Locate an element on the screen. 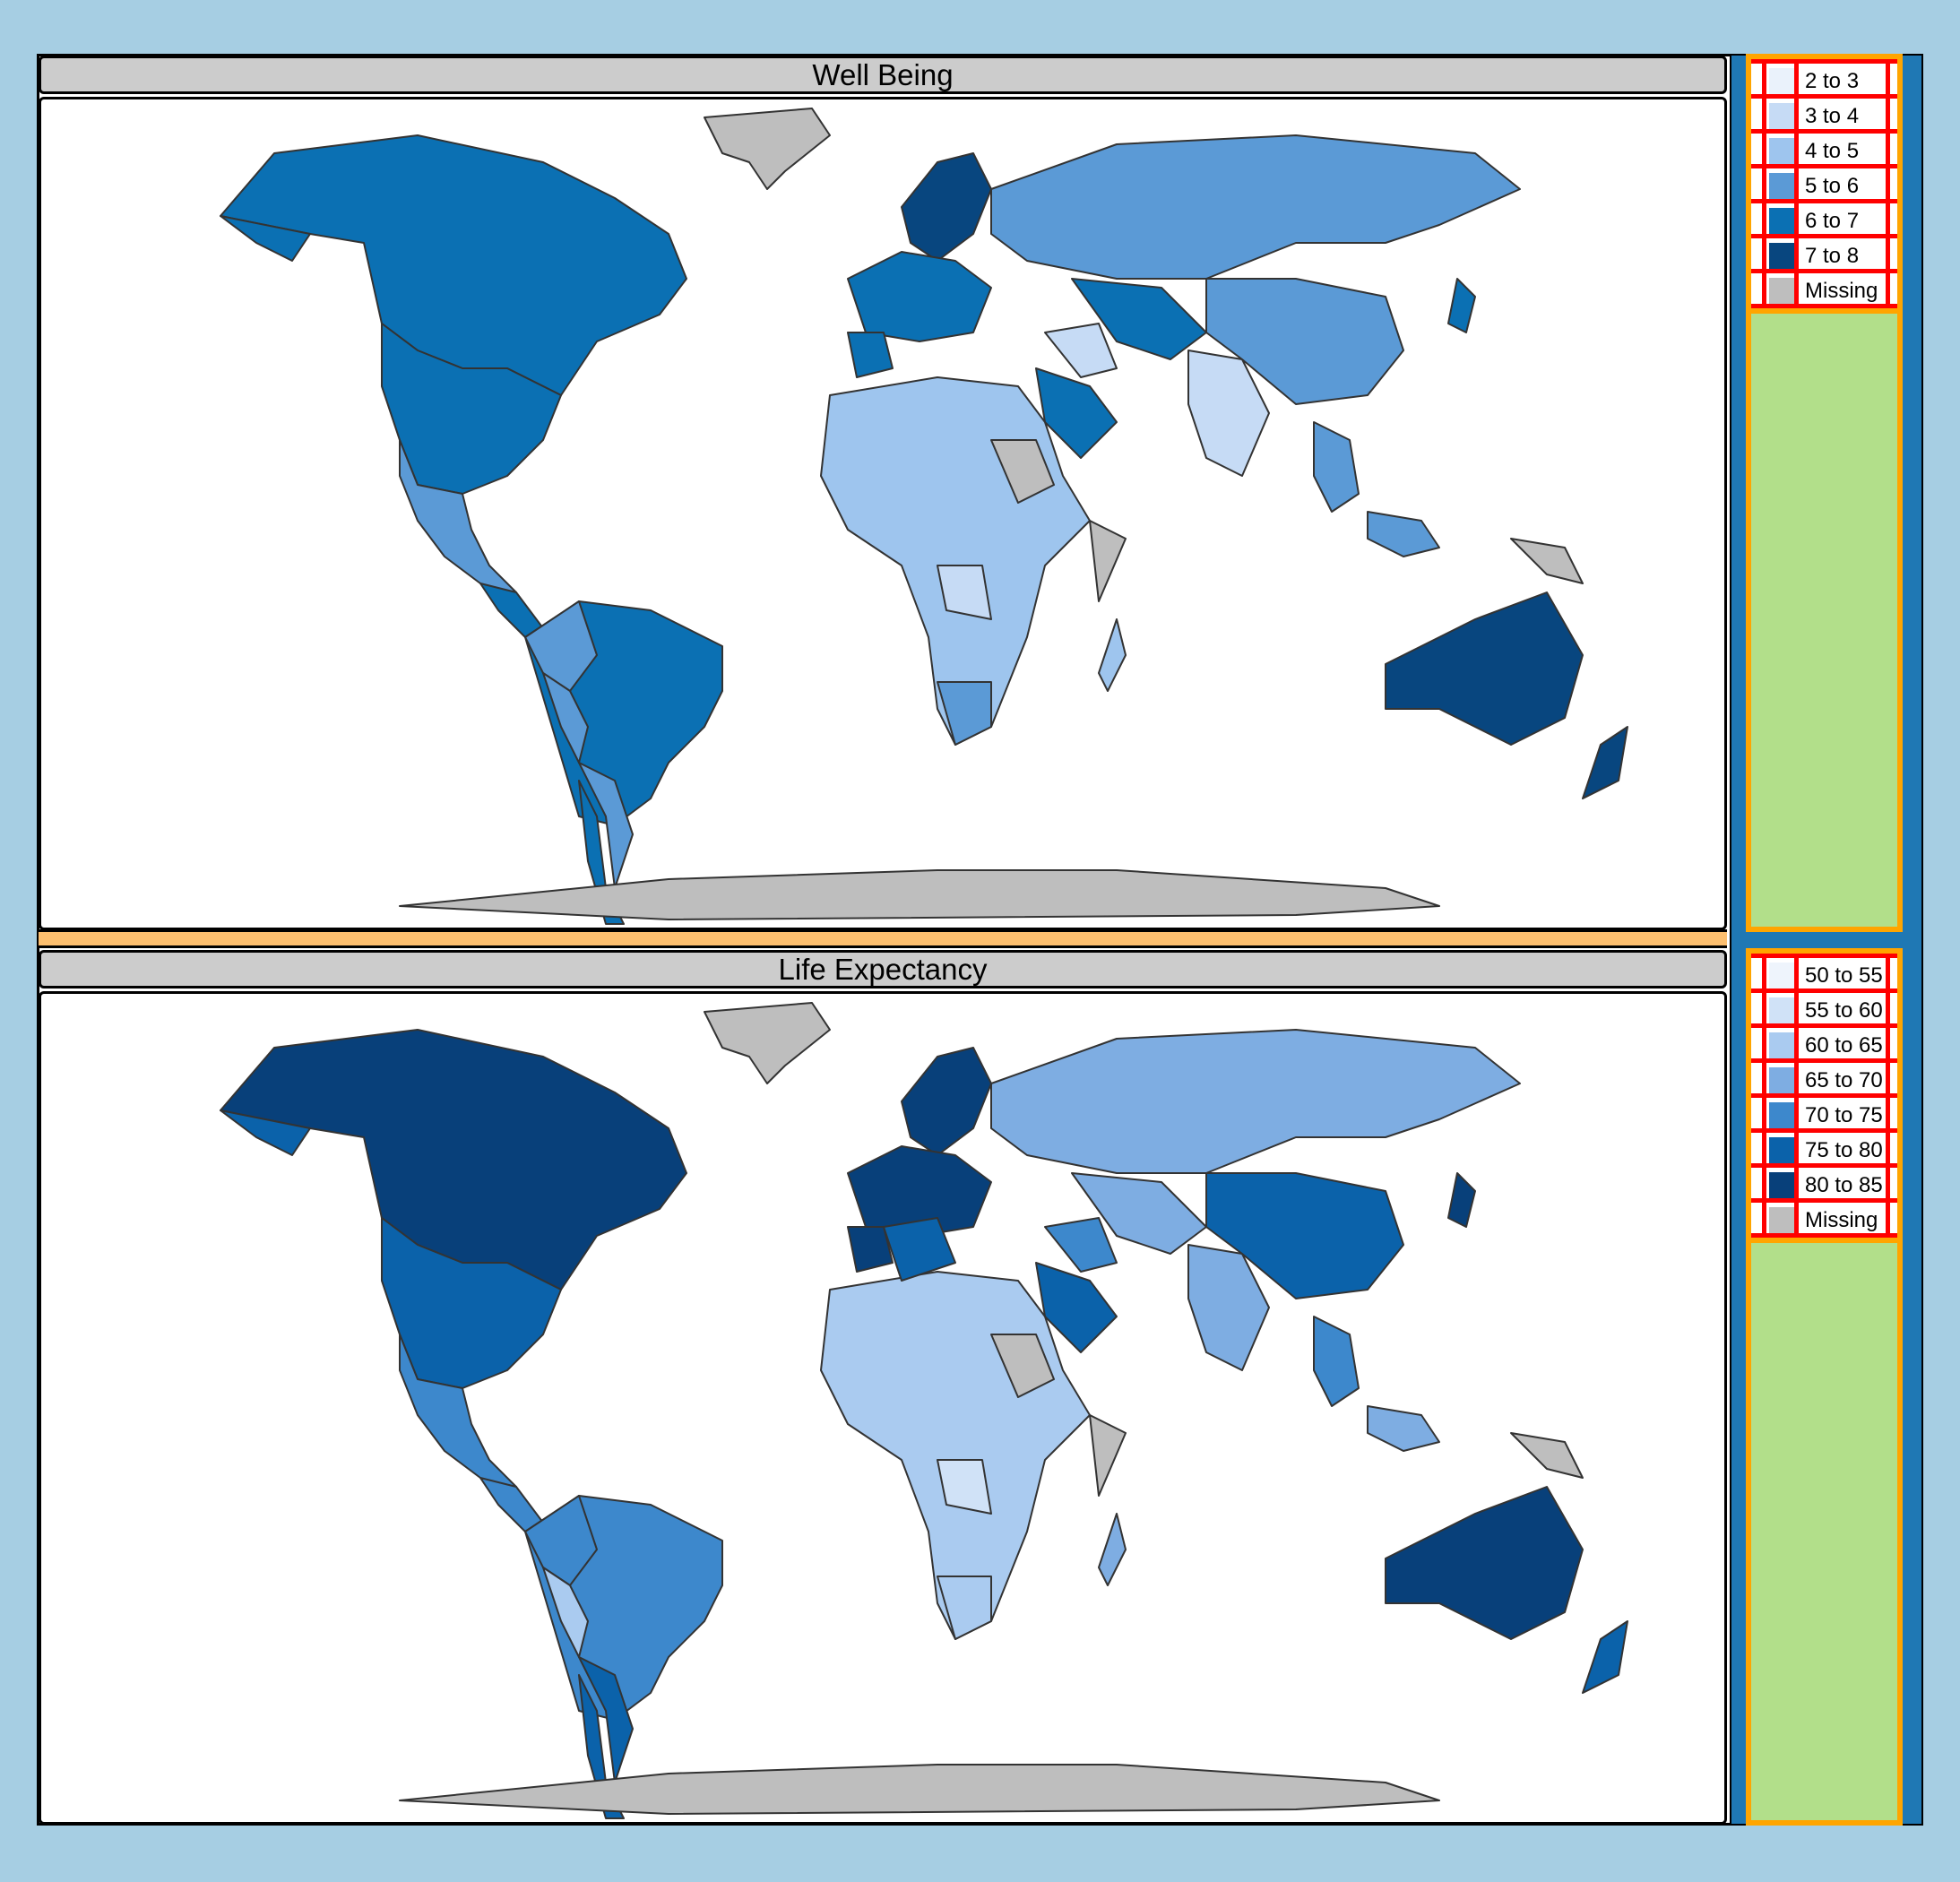 This screenshot has width=1960, height=1882. panel-title-life-expectancy: Life Expectancy is located at coordinates (883, 969).